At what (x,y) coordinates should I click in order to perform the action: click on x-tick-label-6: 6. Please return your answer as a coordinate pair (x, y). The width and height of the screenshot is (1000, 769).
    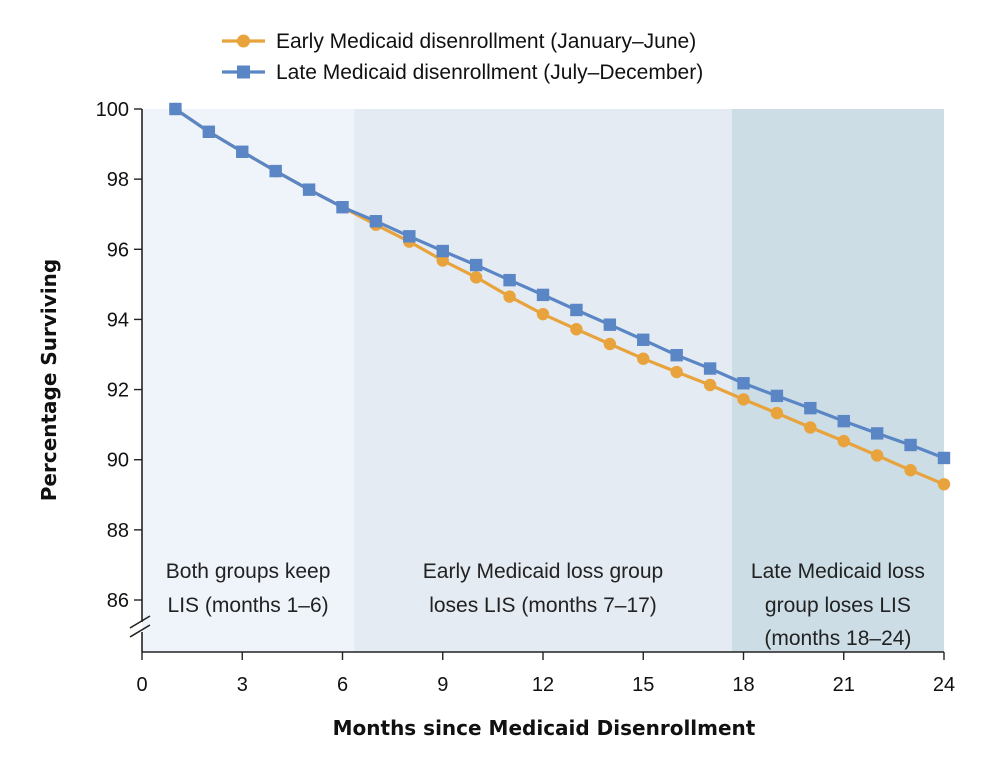
    Looking at the image, I should click on (342, 685).